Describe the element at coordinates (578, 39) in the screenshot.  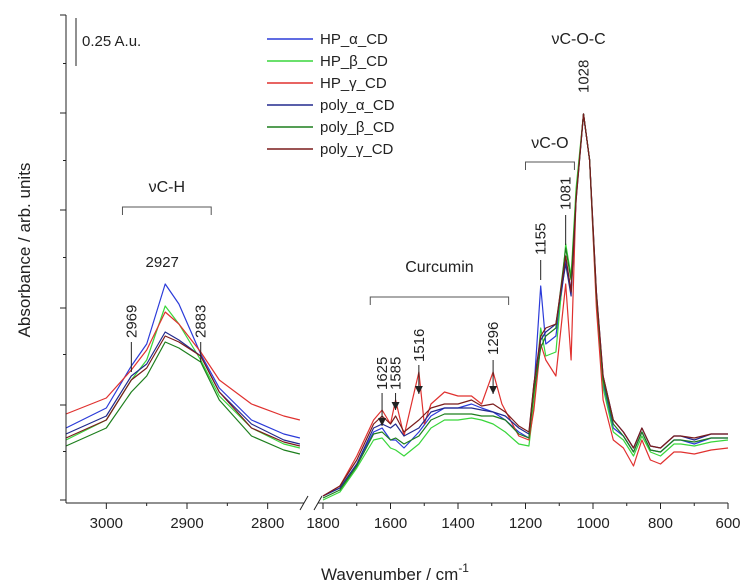
I see `group-label-4: νC-O-C` at that location.